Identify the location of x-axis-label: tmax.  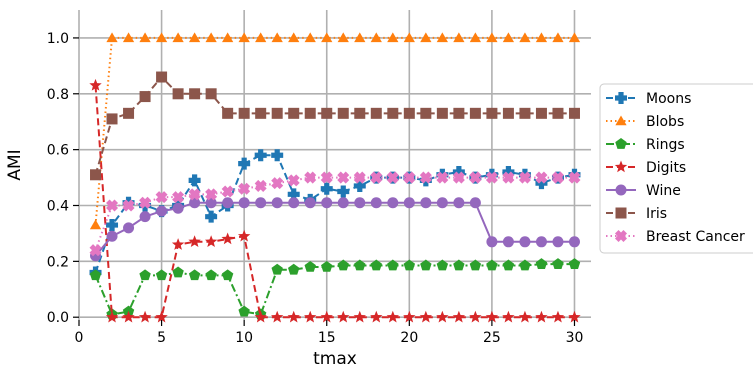
(335, 359).